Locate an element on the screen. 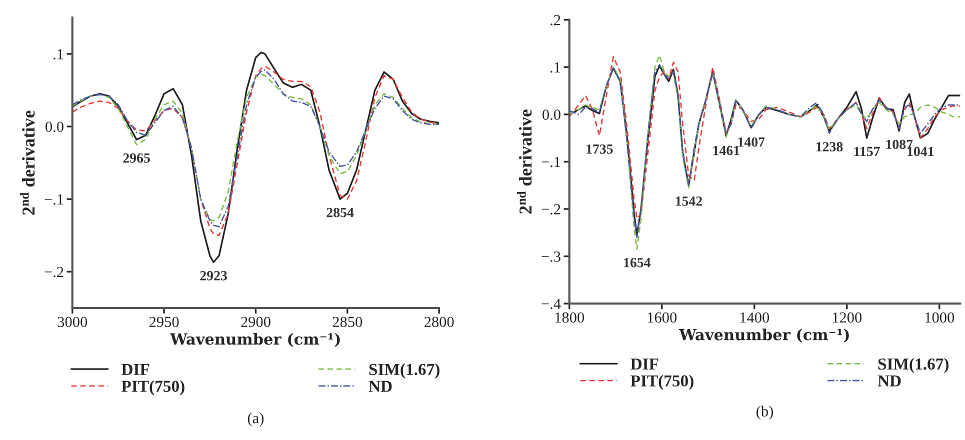  x-tick-label: 1400 is located at coordinates (755, 317).